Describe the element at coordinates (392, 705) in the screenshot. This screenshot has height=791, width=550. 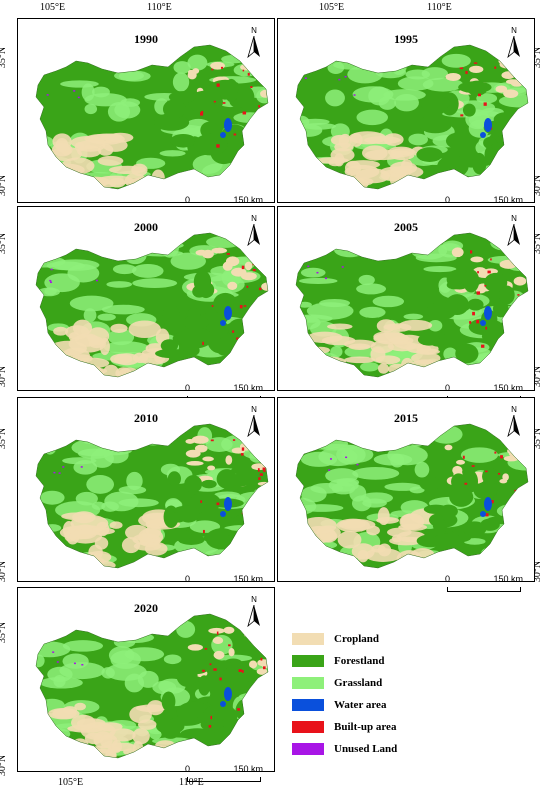
I see `legend-item-water-area: Water area` at that location.